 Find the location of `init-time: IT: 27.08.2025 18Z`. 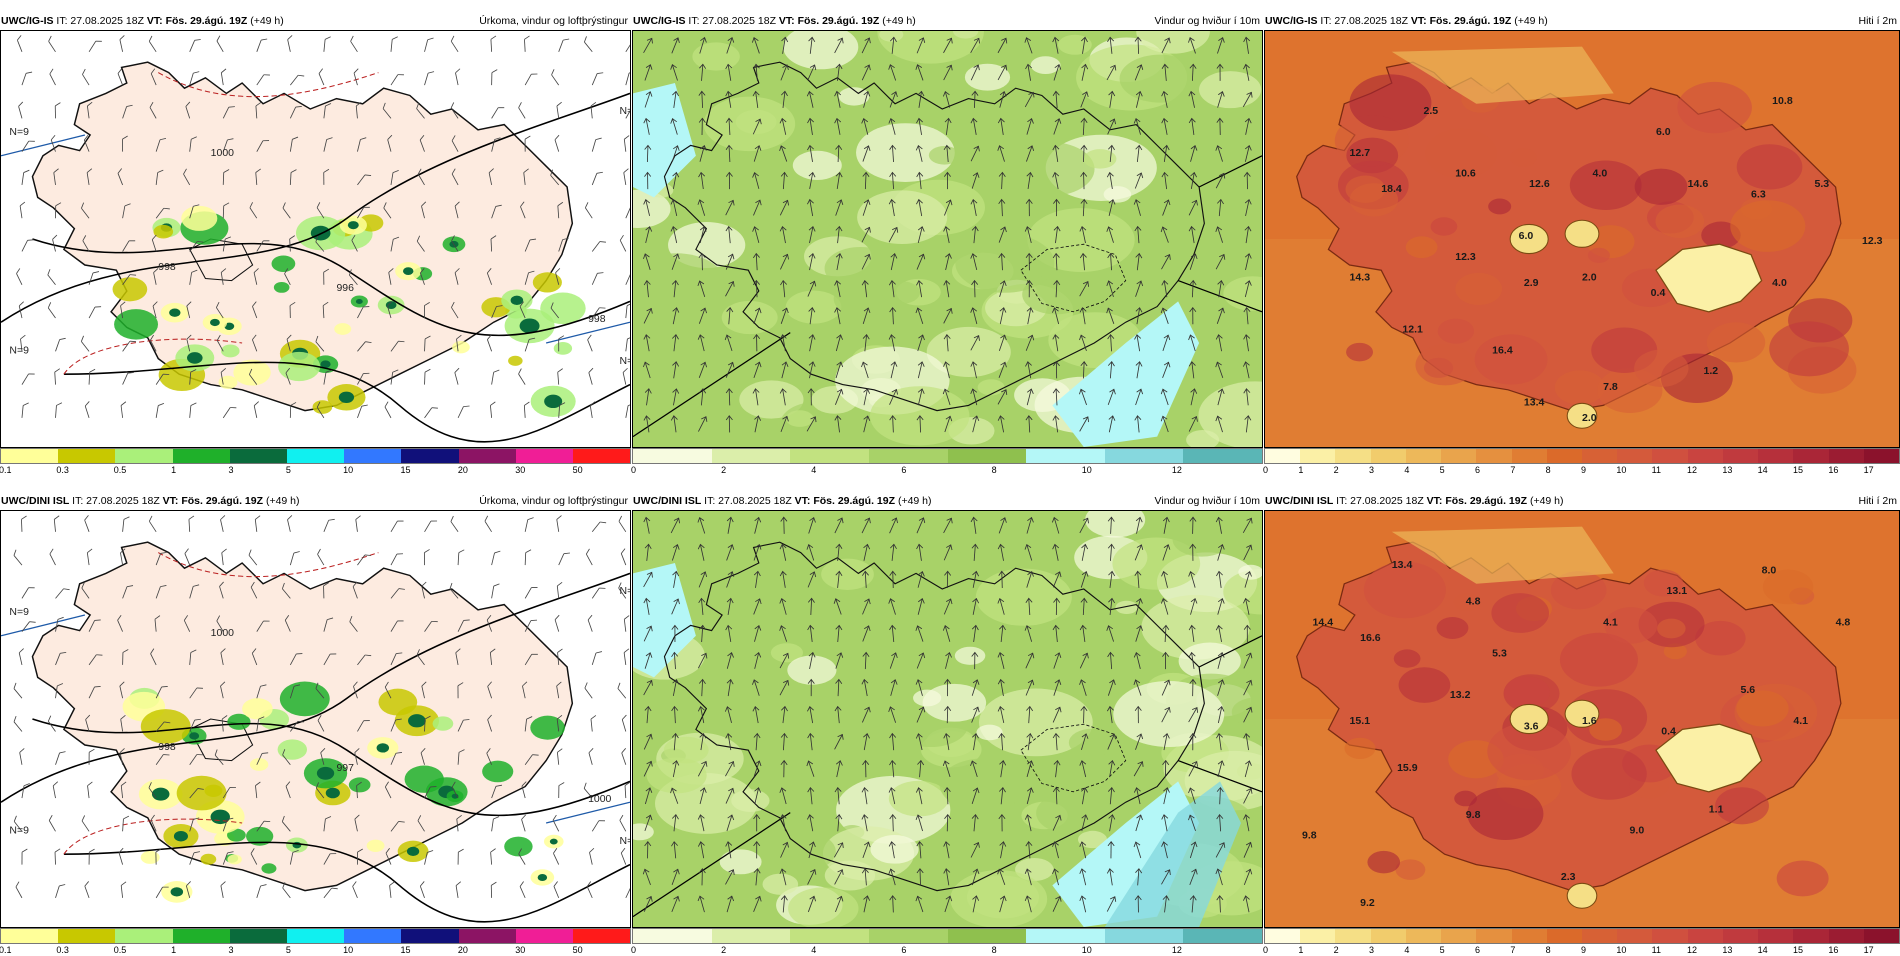

init-time: IT: 27.08.2025 18Z is located at coordinates (747, 501).